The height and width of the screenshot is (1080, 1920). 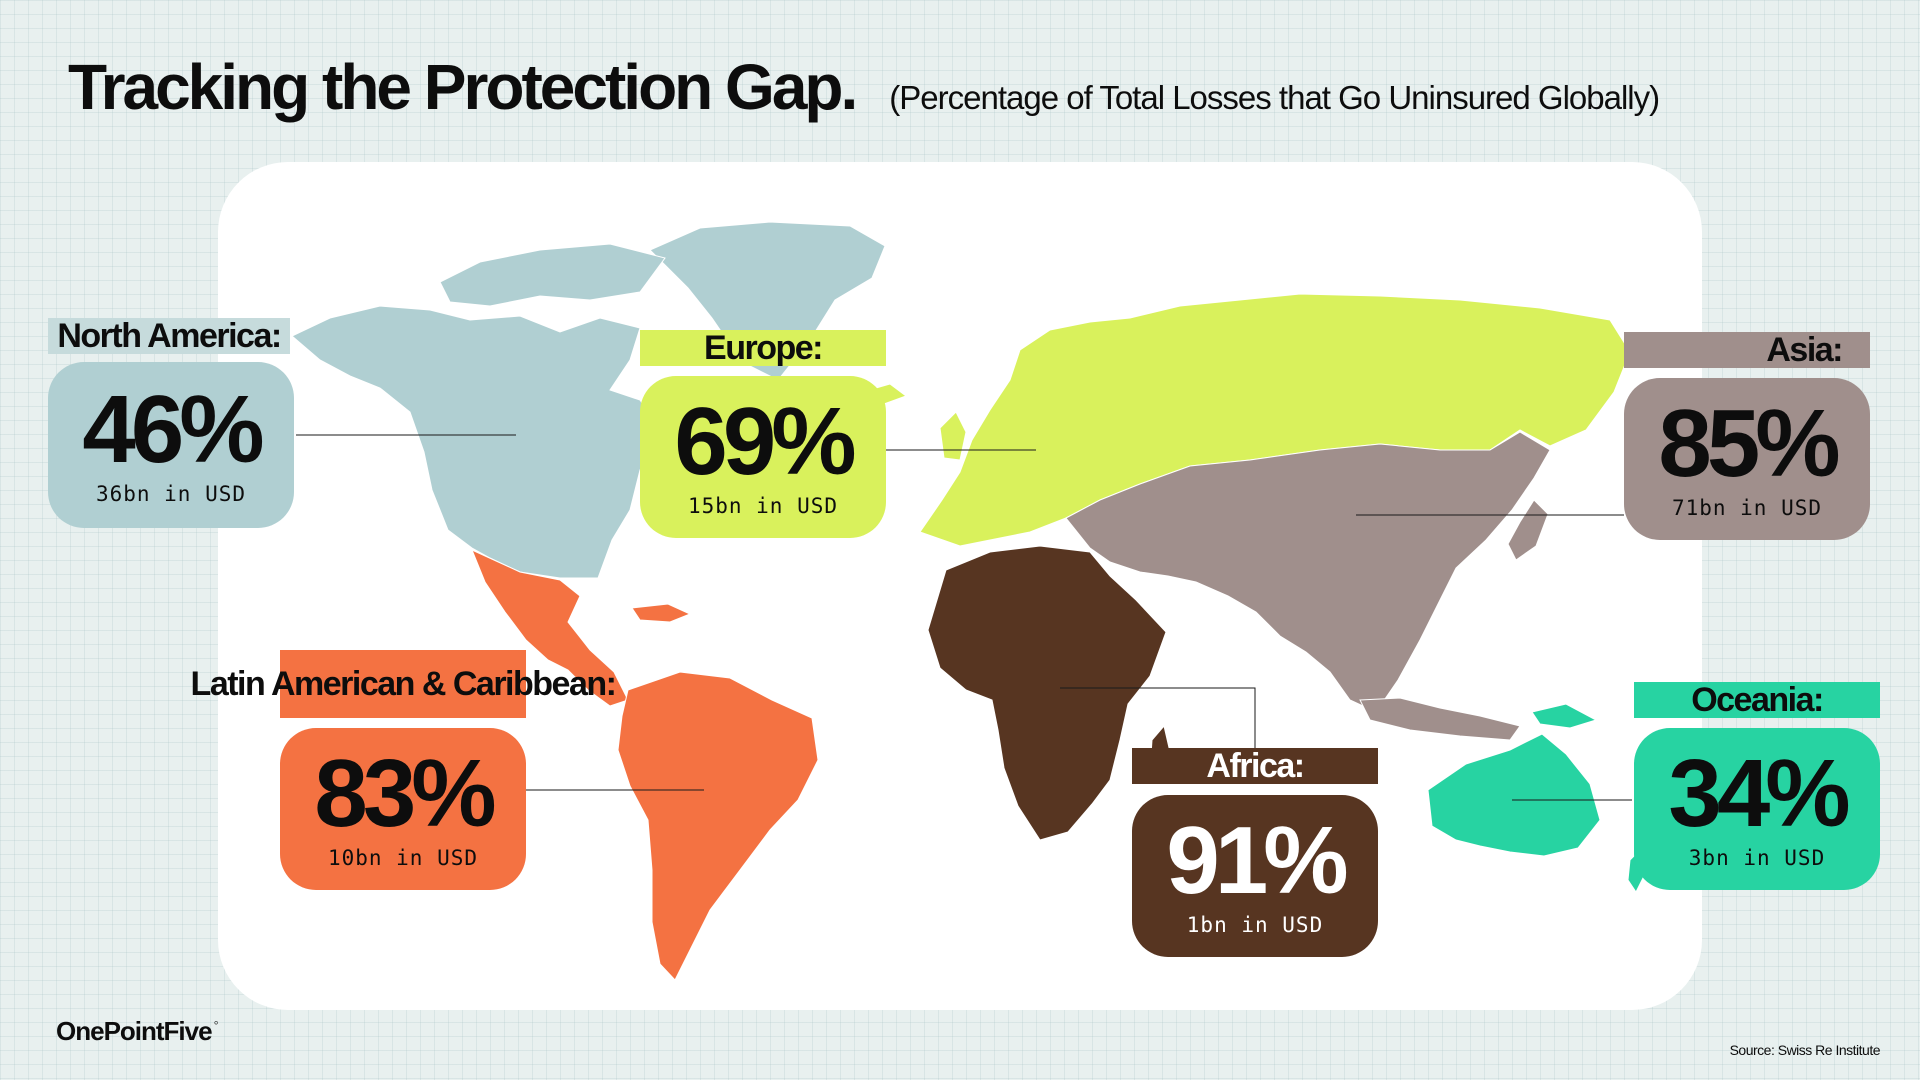 I want to click on region-label-asia: Asia:, so click(x=1747, y=349).